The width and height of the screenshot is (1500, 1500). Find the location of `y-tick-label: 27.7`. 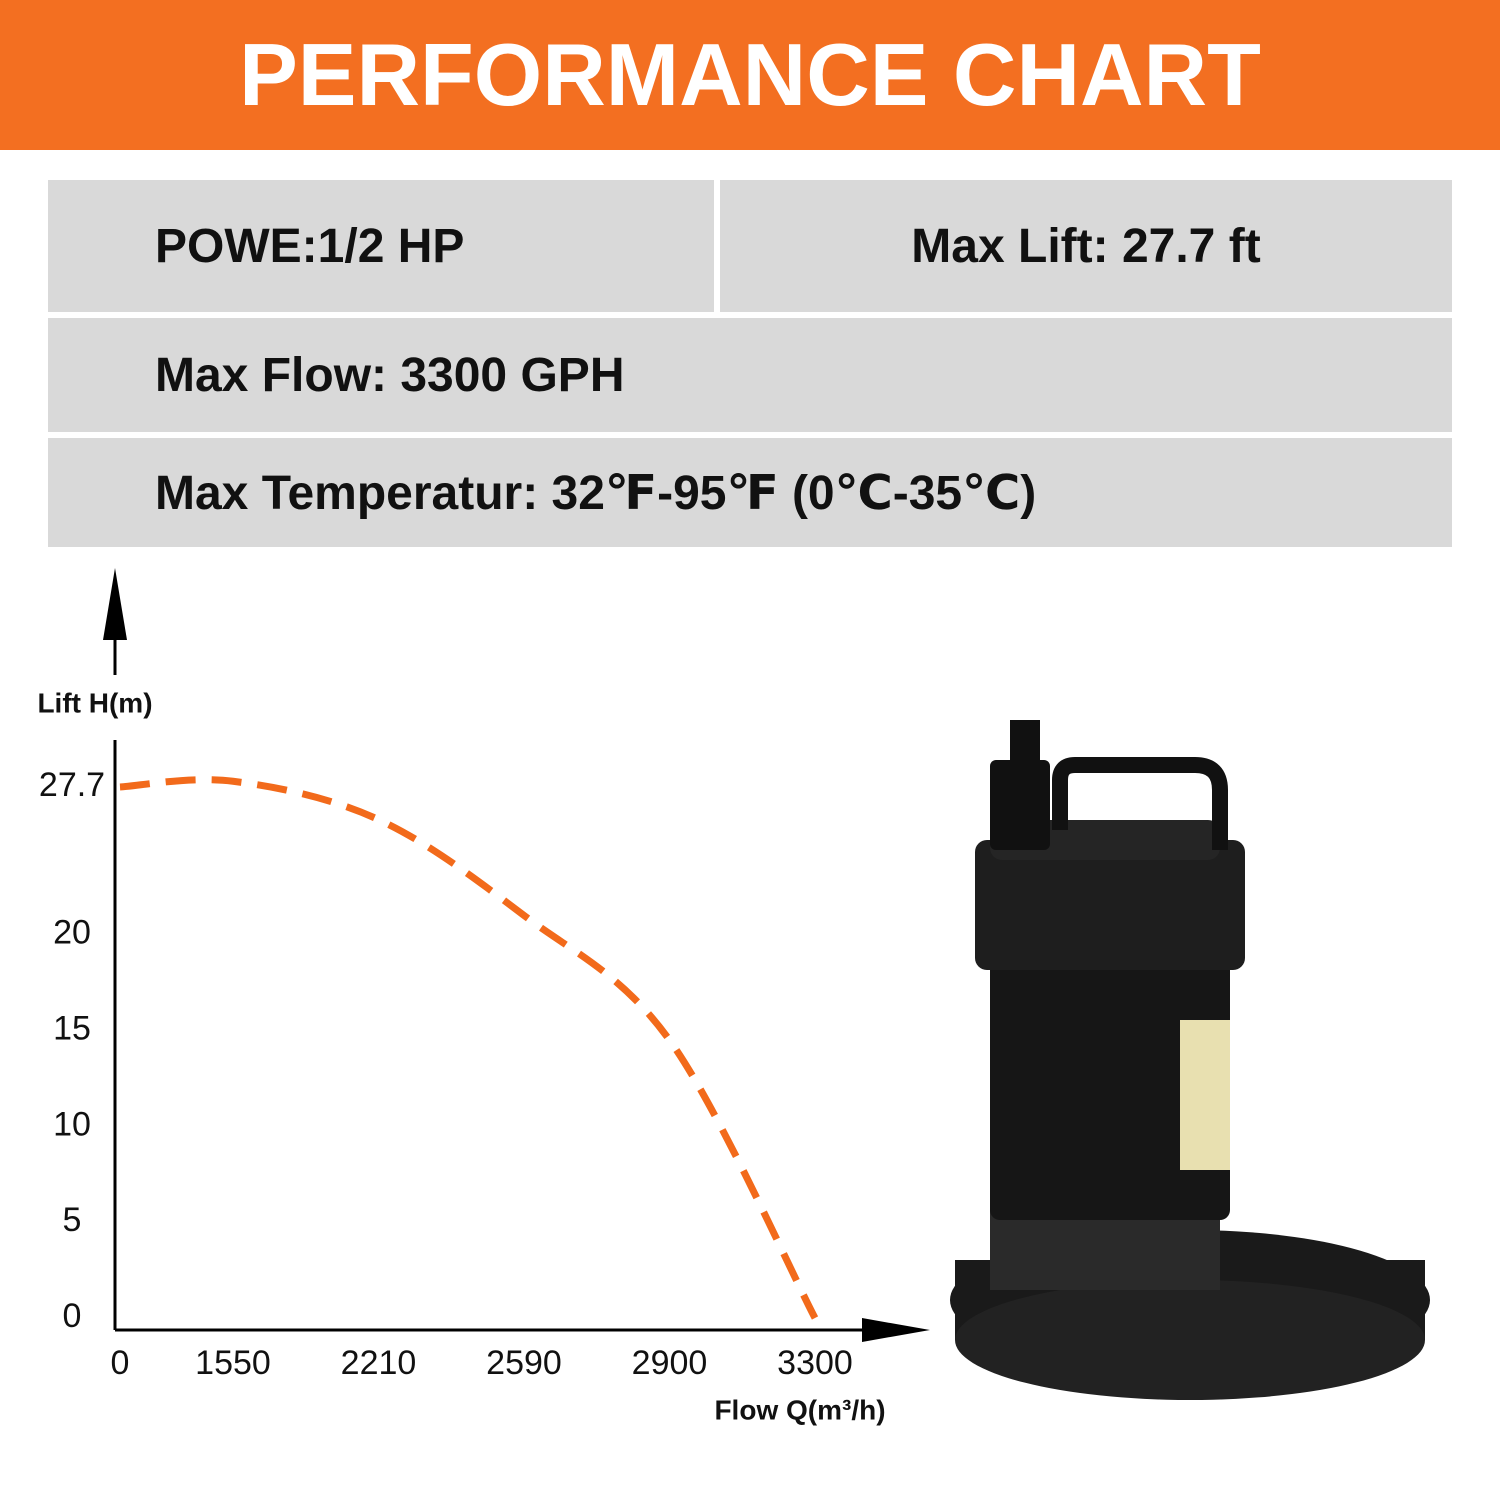

y-tick-label: 27.7 is located at coordinates (72, 785).